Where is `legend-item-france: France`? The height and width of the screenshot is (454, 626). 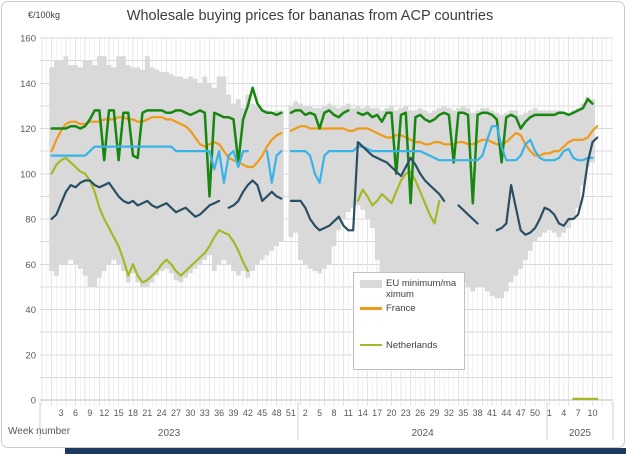 legend-item-france: France is located at coordinates (409, 308).